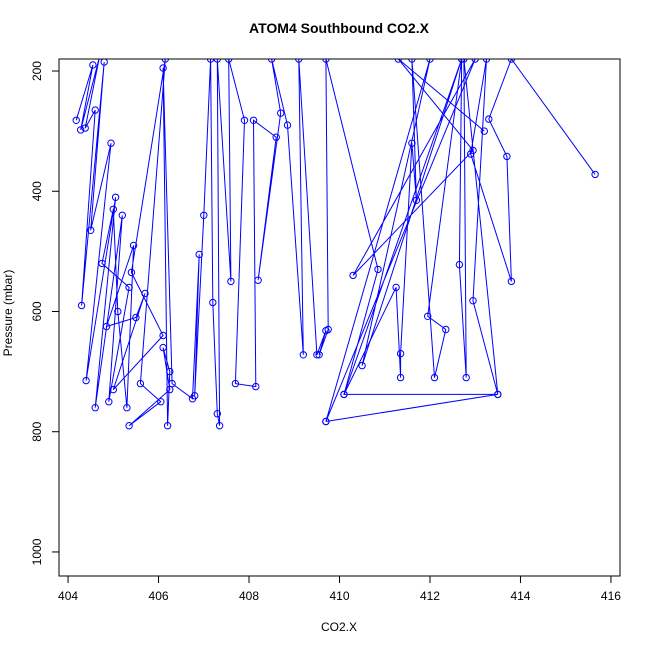  Describe the element at coordinates (68, 596) in the screenshot. I see `x-tick-label: 404` at that location.